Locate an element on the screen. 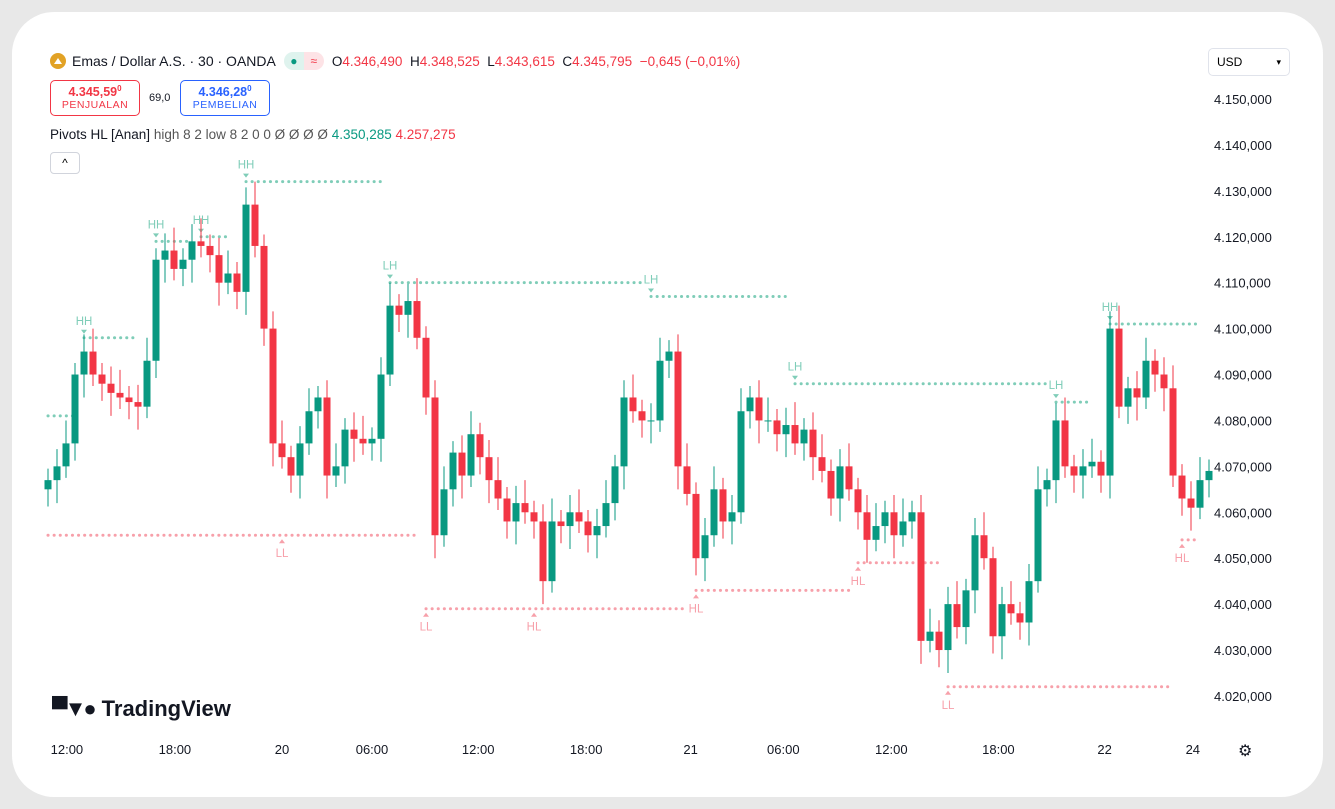 The image size is (1335, 809). y-tick-label: 4.080,000 is located at coordinates (1243, 420).